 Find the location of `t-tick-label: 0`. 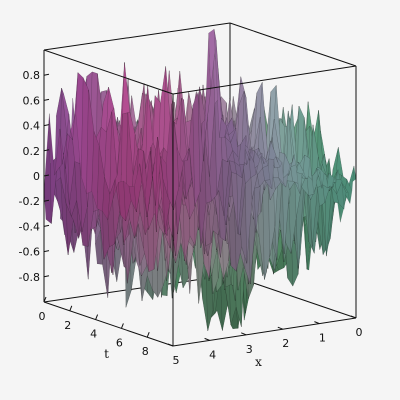

t-tick-label: 0 is located at coordinates (42, 316).